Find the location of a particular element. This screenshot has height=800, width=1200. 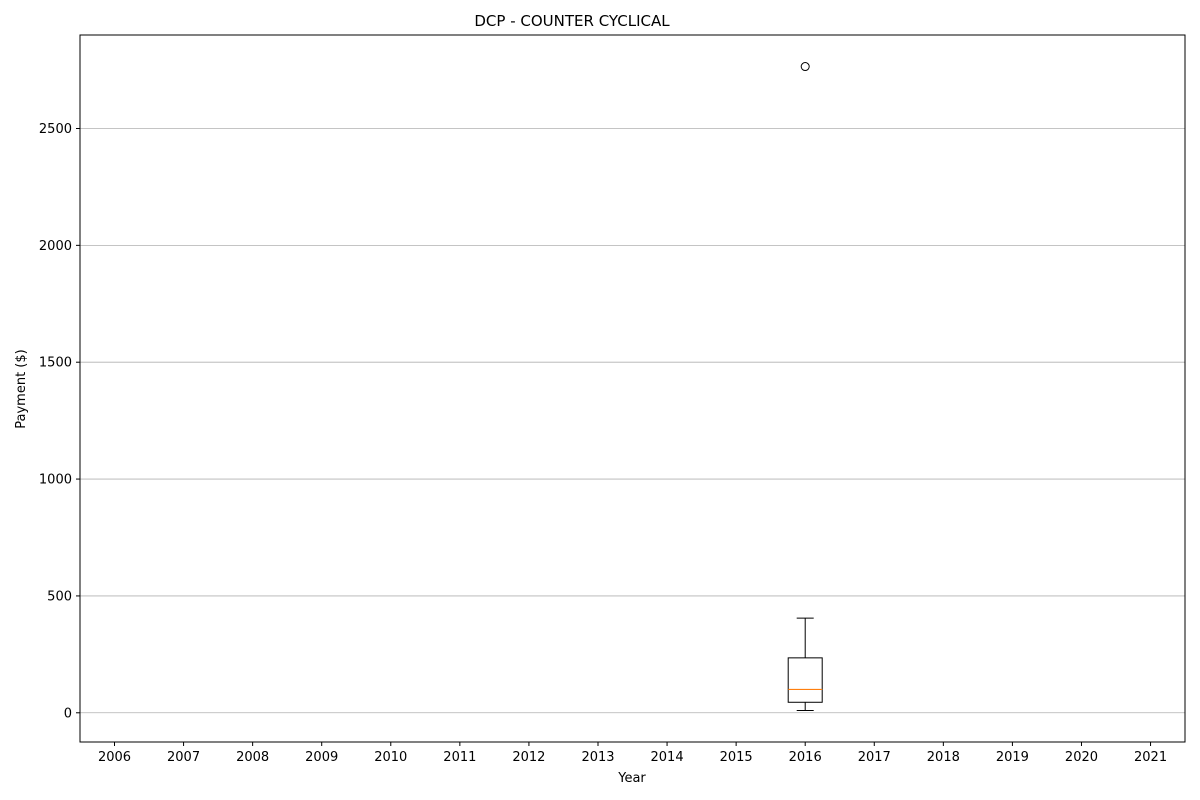

x-tick-label: 2014 is located at coordinates (667, 757).